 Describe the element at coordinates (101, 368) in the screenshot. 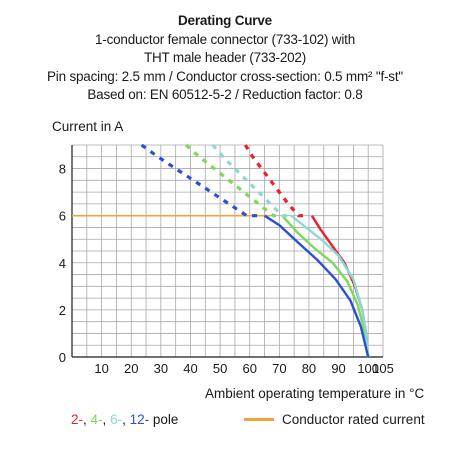

I see `x-tick-label: 10` at that location.